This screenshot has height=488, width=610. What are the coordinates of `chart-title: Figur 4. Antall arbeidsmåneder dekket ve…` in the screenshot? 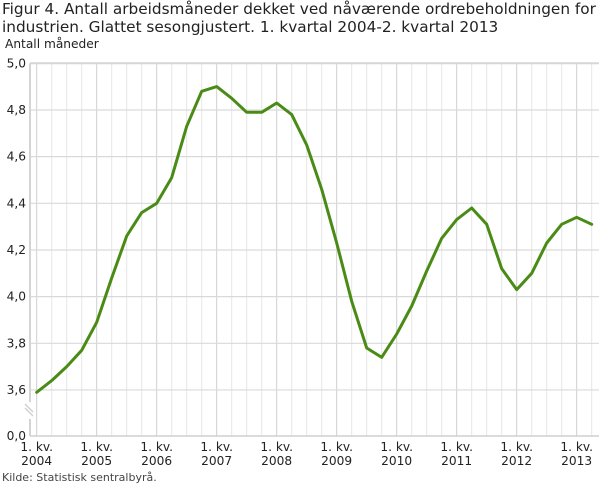 It's located at (306, 18).